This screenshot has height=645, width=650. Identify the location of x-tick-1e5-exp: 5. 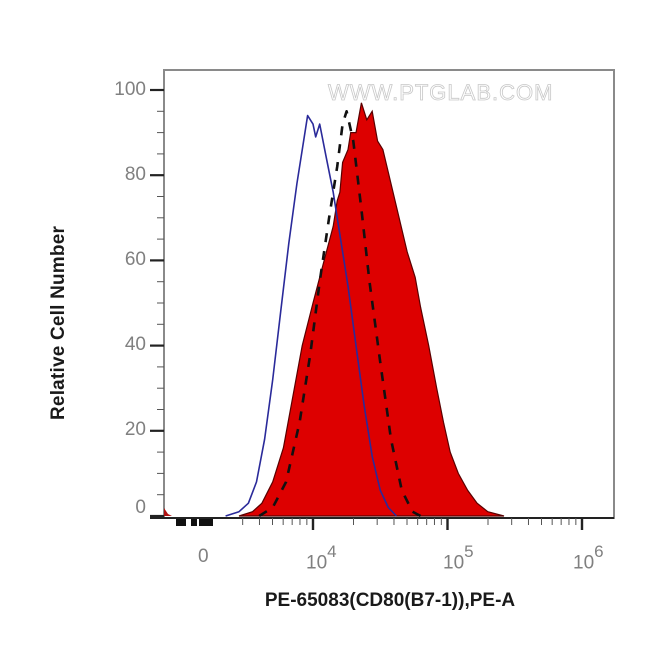
(469, 551).